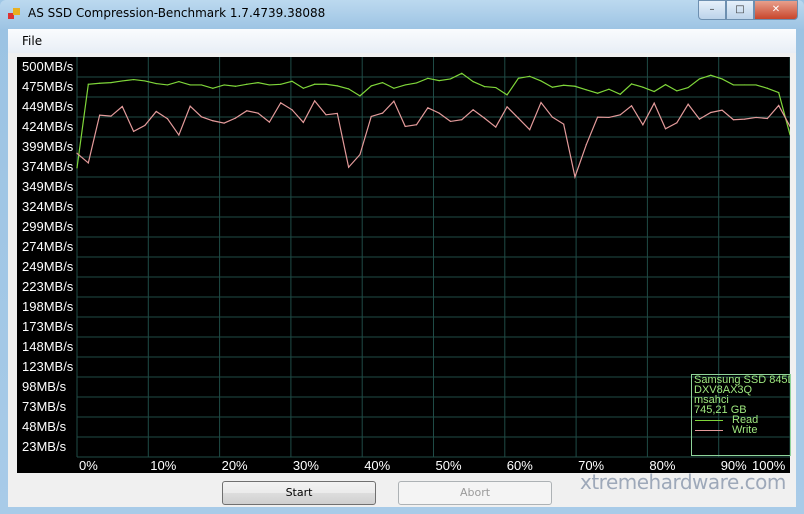  Describe the element at coordinates (475, 493) in the screenshot. I see `abort-button: Abort` at that location.